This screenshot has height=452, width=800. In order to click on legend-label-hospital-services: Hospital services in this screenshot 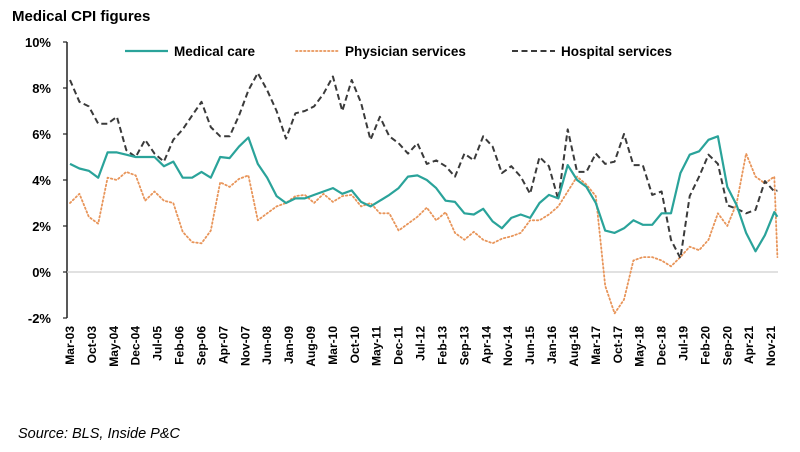, I will do `click(616, 51)`.